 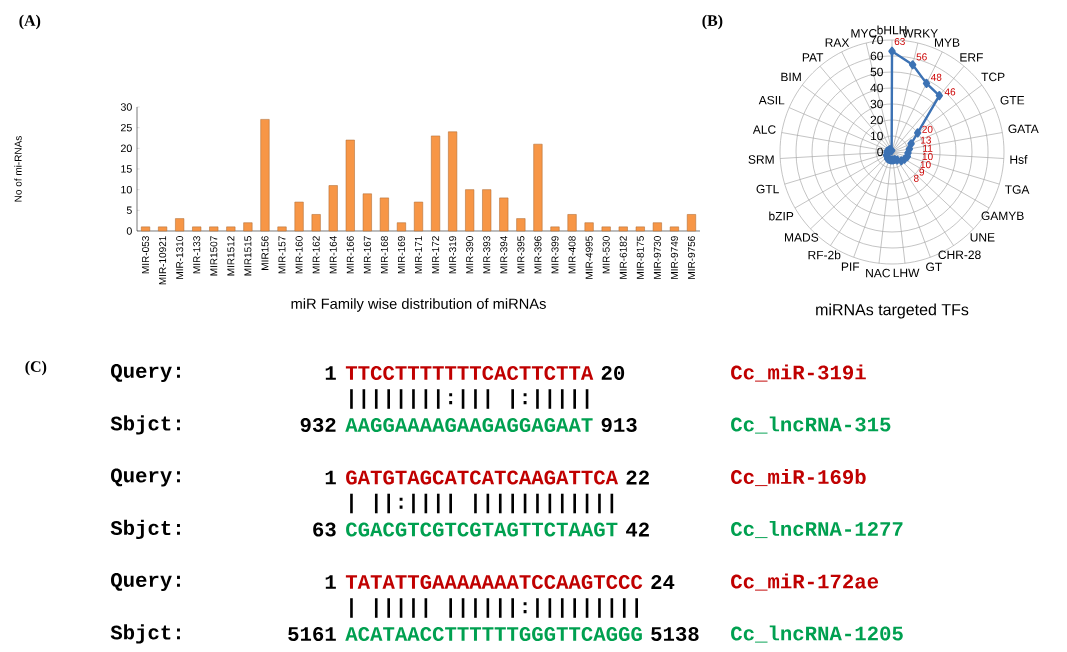 What do you see at coordinates (493, 634) in the screenshot?
I see `text: ACATAACCTTTTTTGGGTTCAGGG` at bounding box center [493, 634].